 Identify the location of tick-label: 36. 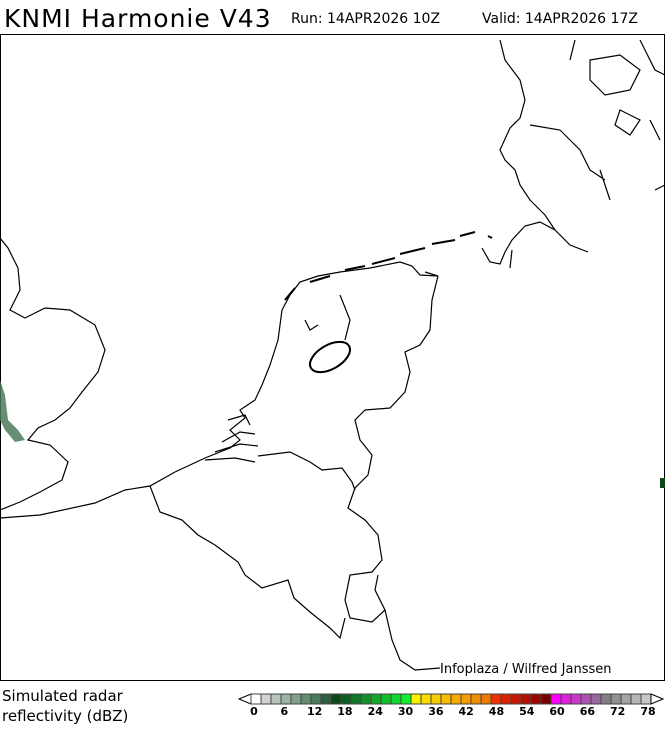
(436, 711).